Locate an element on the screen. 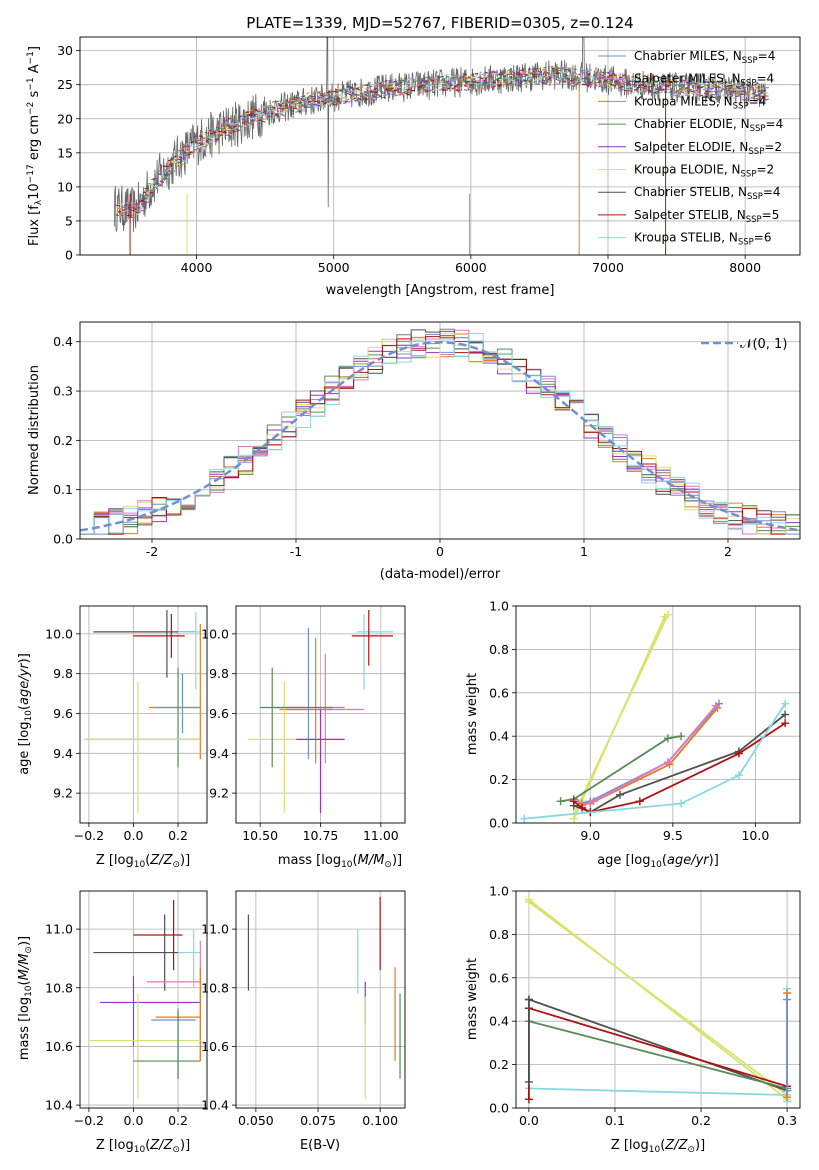 Image resolution: width=819 pixels, height=1170 pixels. label-part: λ is located at coordinates (39, 202).